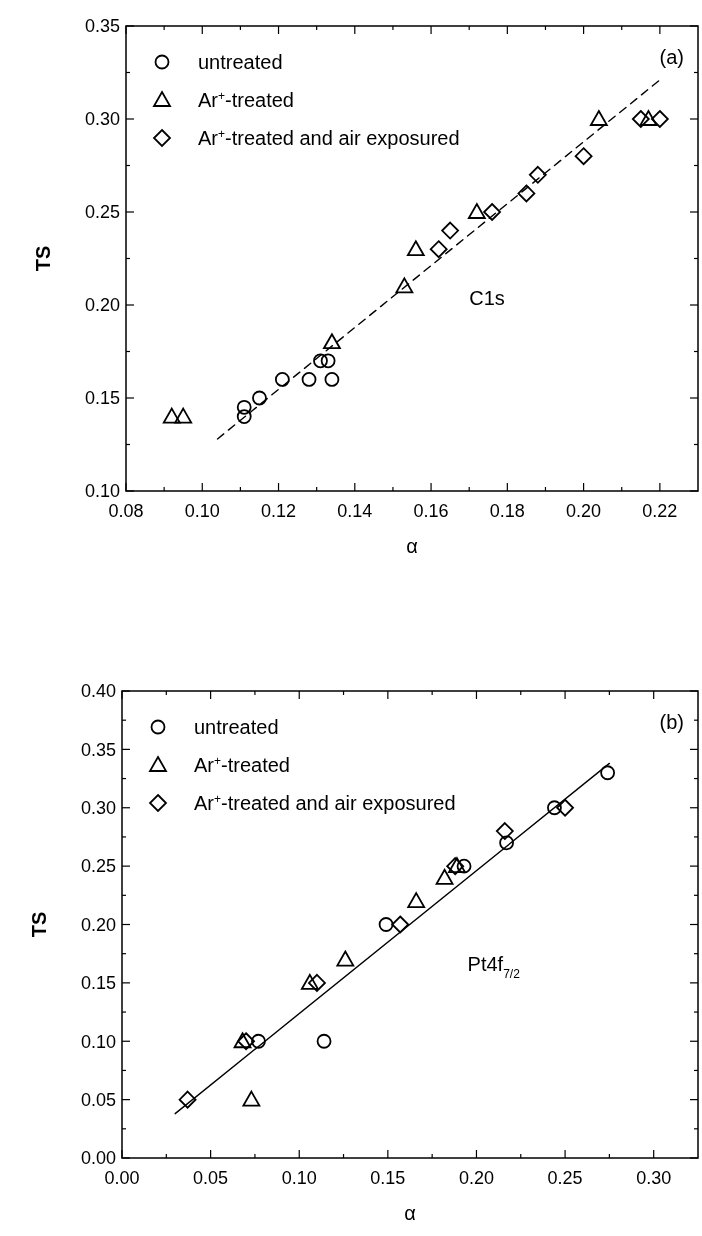 This screenshot has height=1236, width=702. Describe the element at coordinates (98, 691) in the screenshot. I see `y-tick-label: 0.40` at that location.